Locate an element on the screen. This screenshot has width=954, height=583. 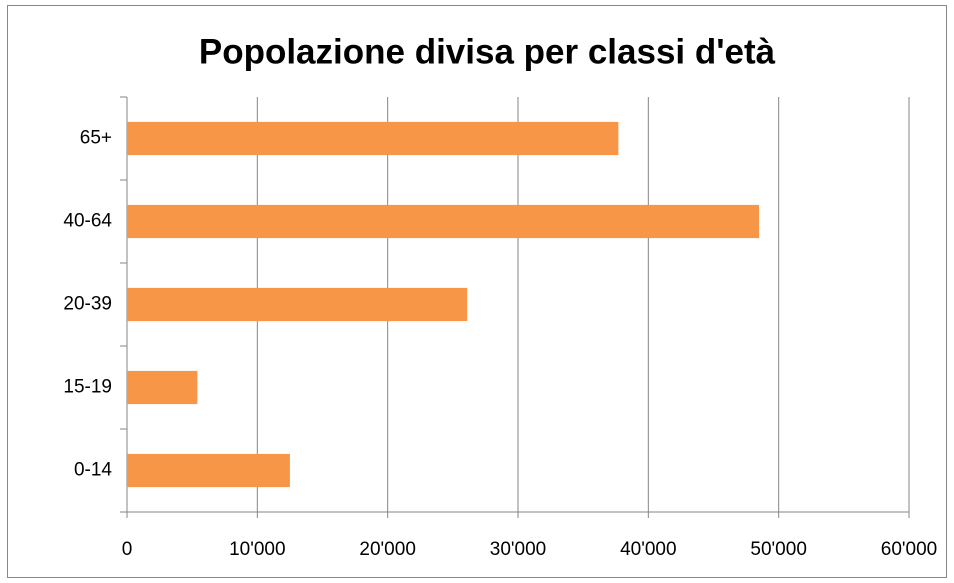
chart-title: Popolazione divisa per classi d'età is located at coordinates (487, 51).